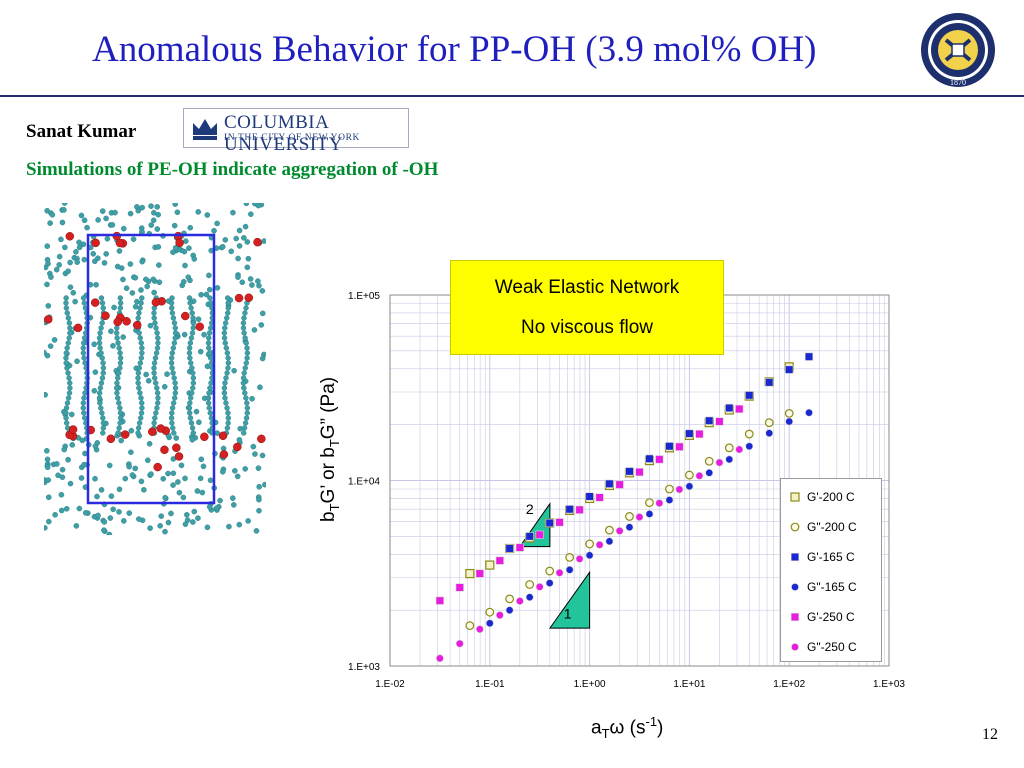 The image size is (1024, 768). What do you see at coordinates (568, 614) in the screenshot?
I see `slope-1-label: 1` at bounding box center [568, 614].